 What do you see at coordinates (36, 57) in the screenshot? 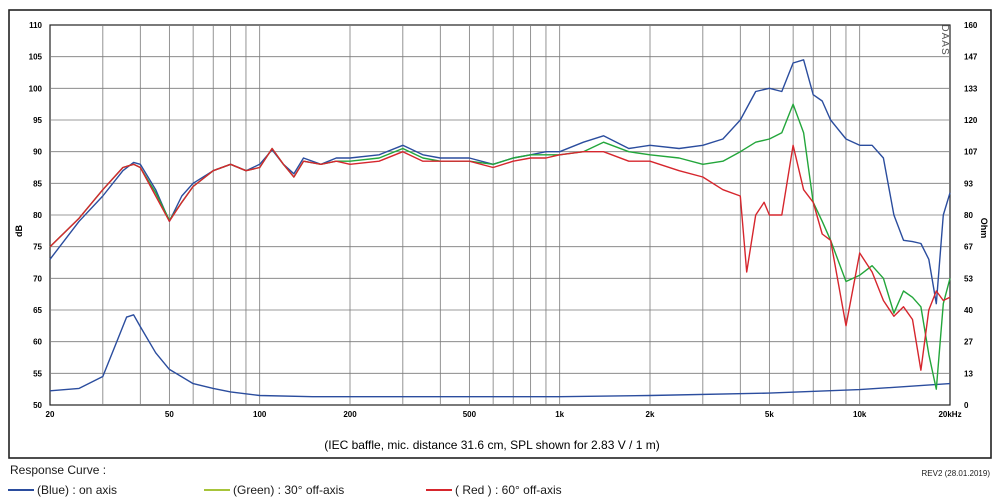
I see `y-tick-label: 105` at bounding box center [36, 57].